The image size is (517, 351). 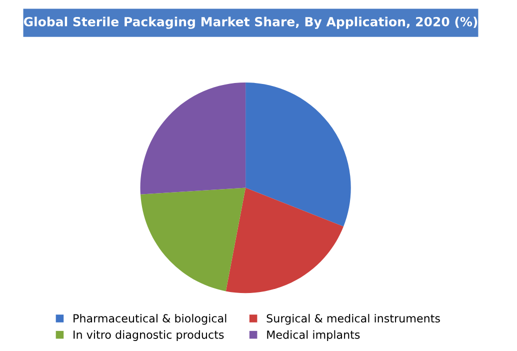 I want to click on legend-label: Pharmaceutical & biological, so click(x=150, y=319).